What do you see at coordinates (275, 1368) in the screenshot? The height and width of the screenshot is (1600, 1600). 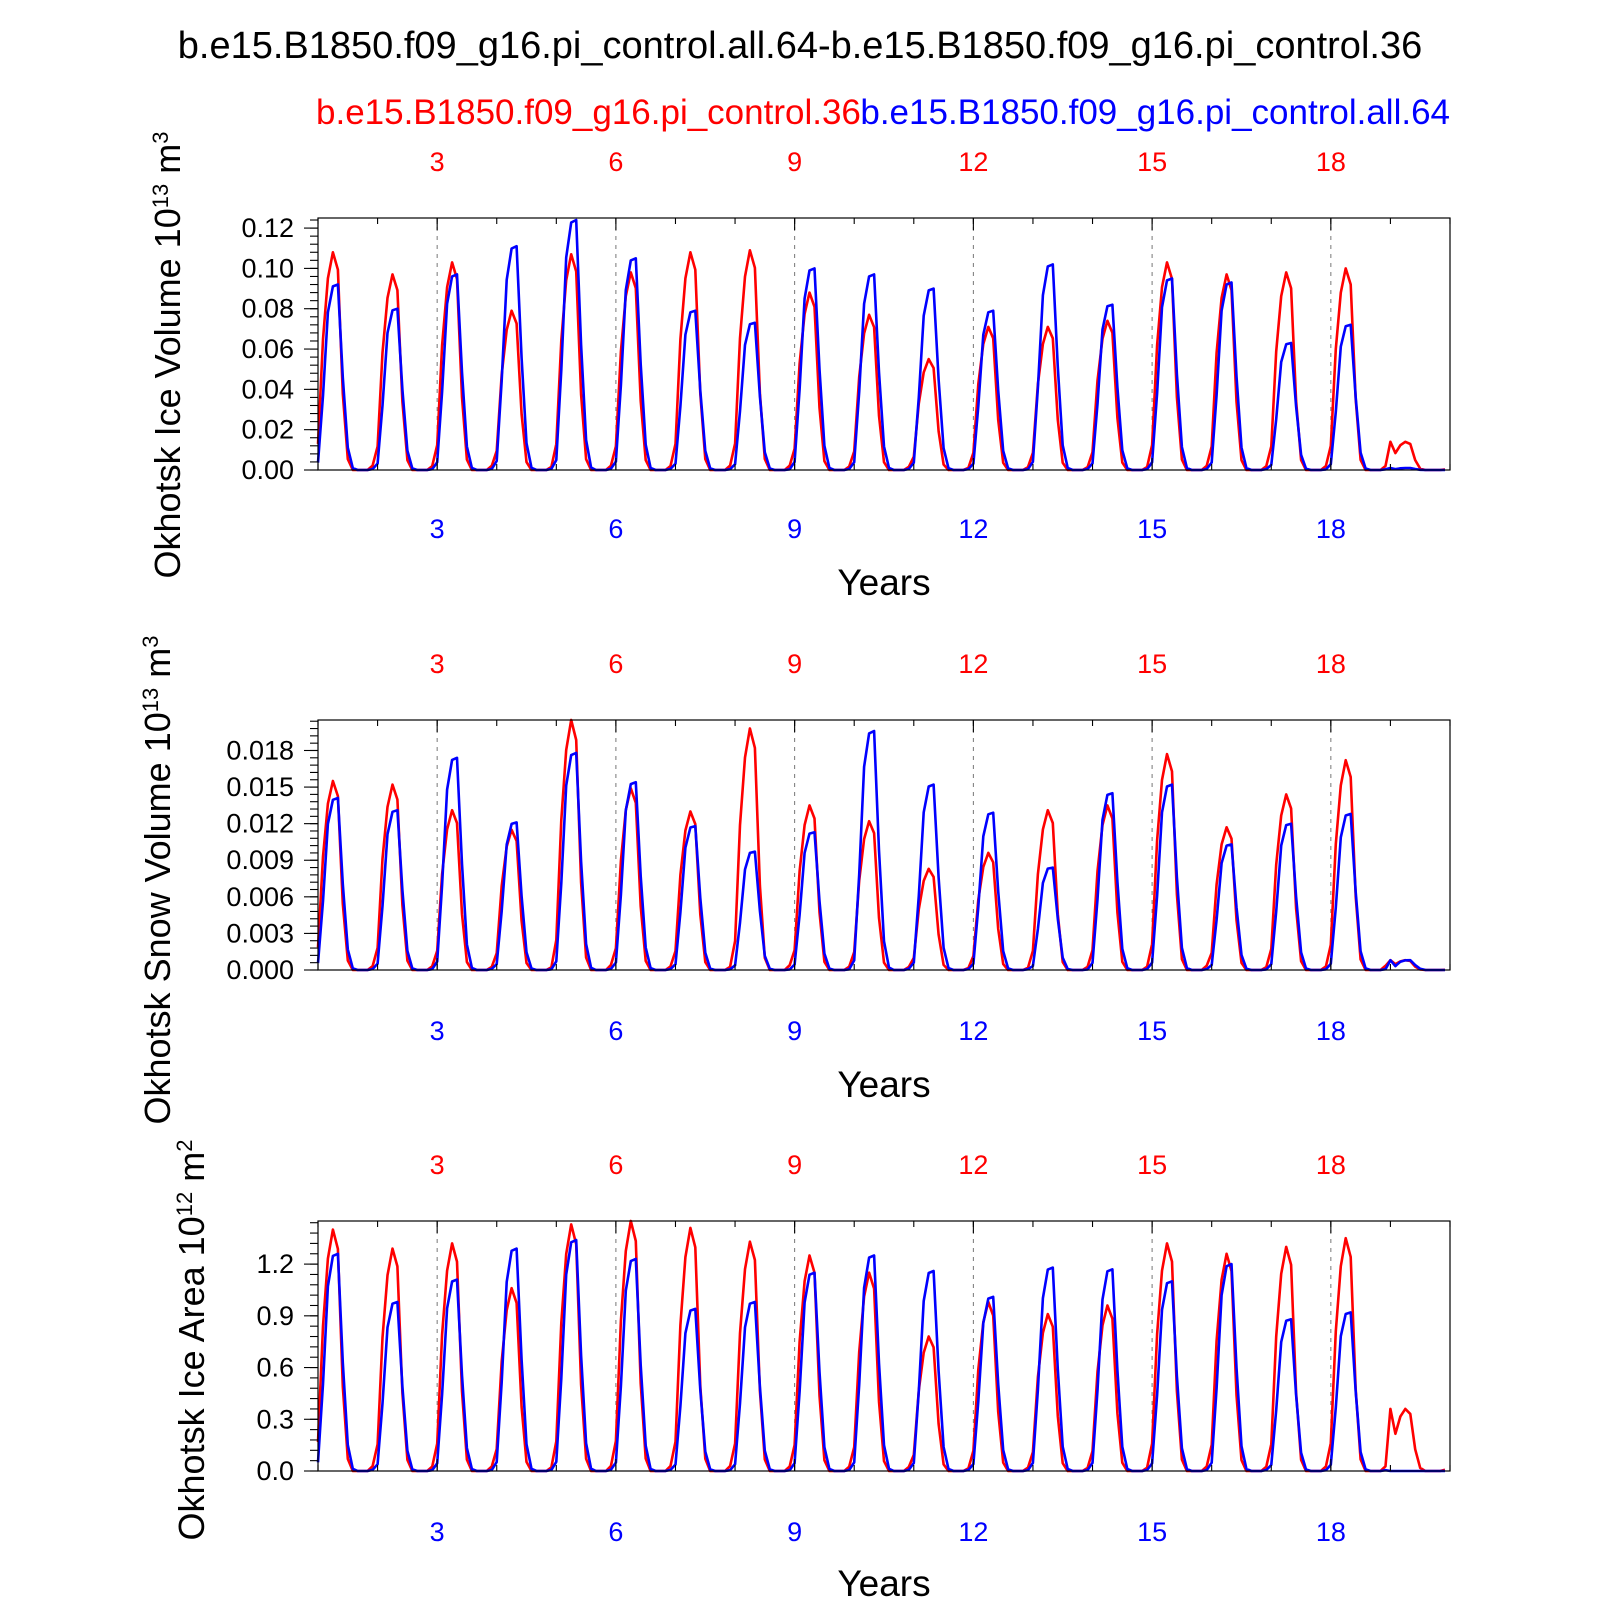 I see `y-tick-label: 0.6` at bounding box center [275, 1368].